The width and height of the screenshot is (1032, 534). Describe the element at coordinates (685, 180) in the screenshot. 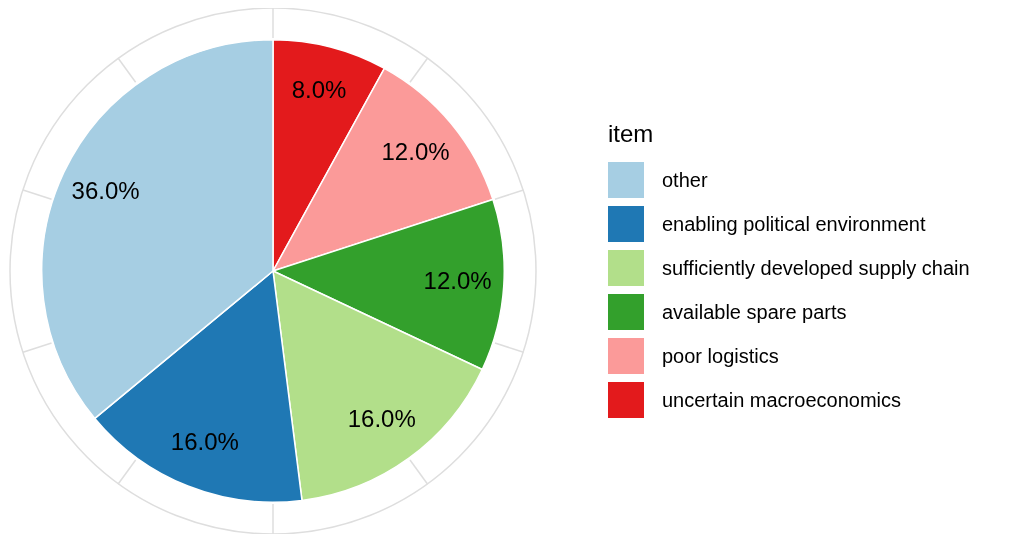

I see `legend-label: other` at that location.